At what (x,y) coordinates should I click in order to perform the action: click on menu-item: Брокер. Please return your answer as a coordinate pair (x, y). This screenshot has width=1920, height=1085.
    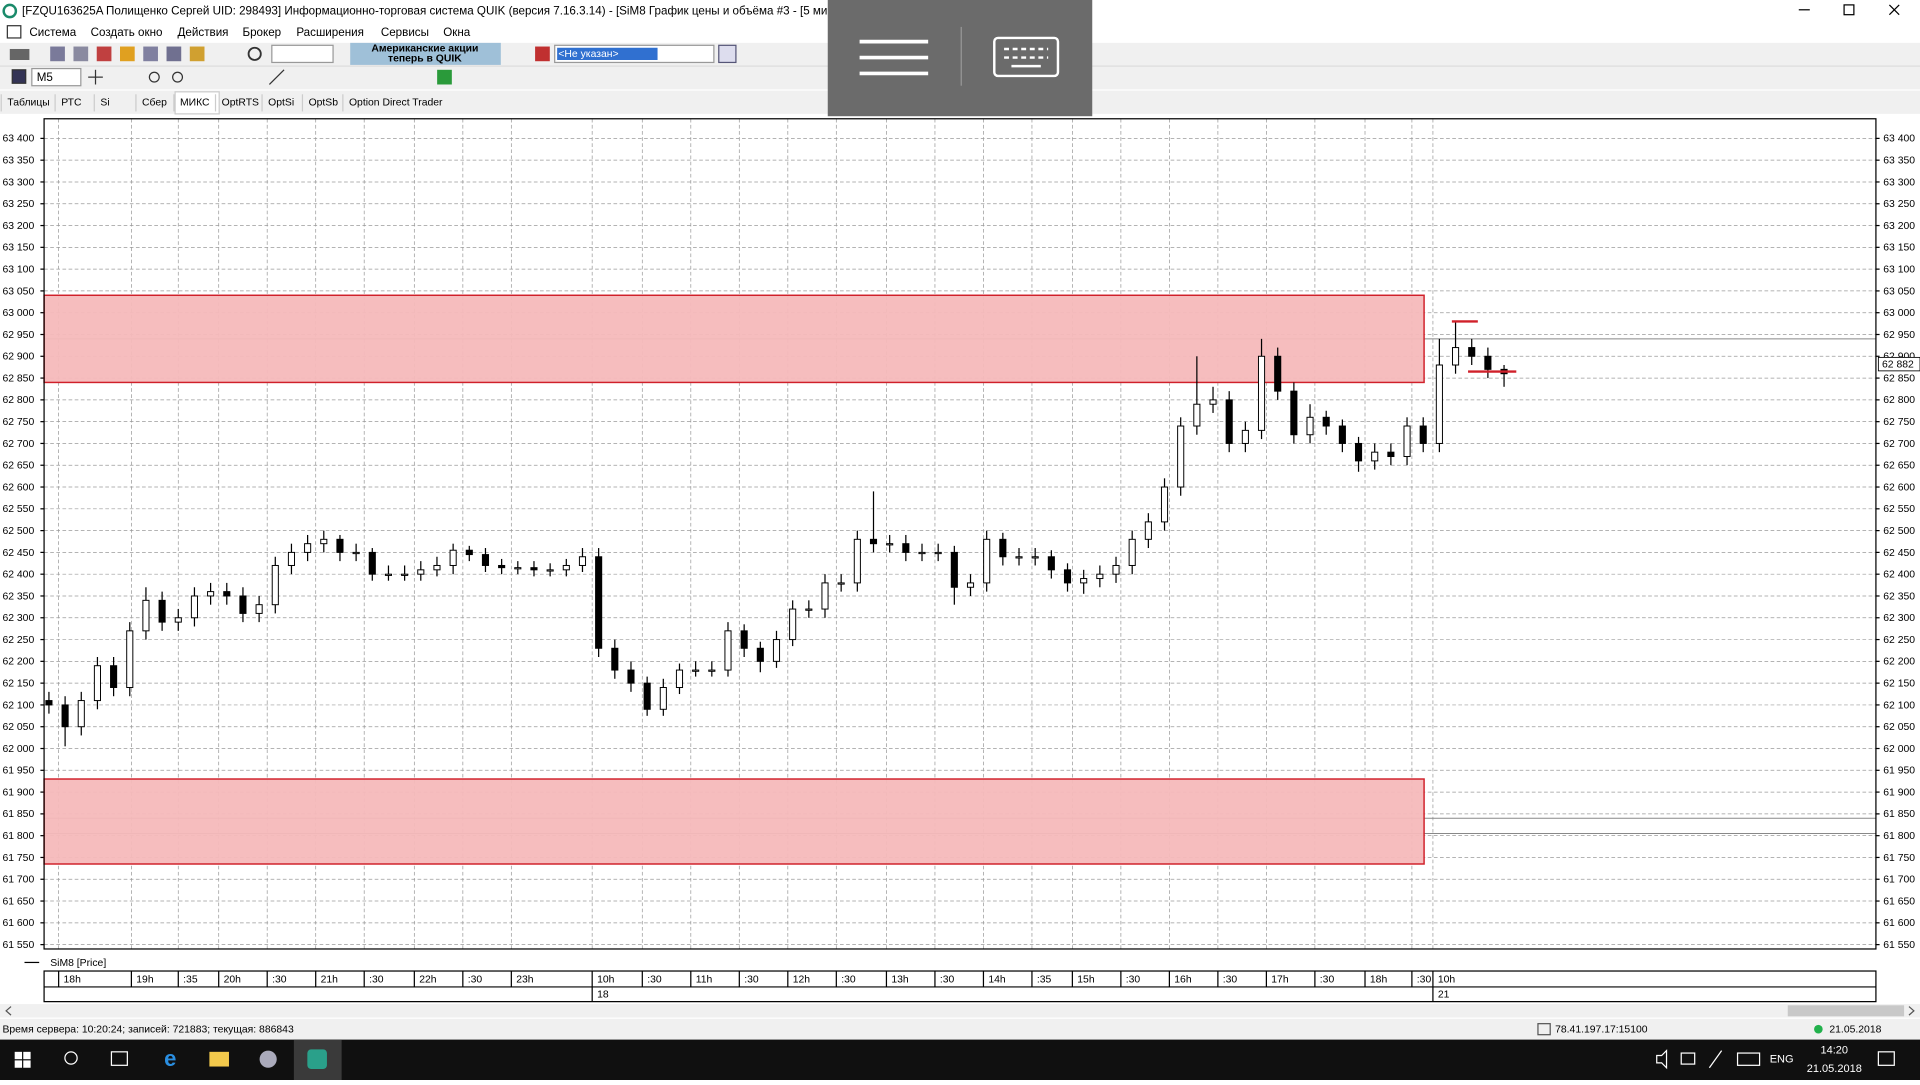
    Looking at the image, I should click on (261, 32).